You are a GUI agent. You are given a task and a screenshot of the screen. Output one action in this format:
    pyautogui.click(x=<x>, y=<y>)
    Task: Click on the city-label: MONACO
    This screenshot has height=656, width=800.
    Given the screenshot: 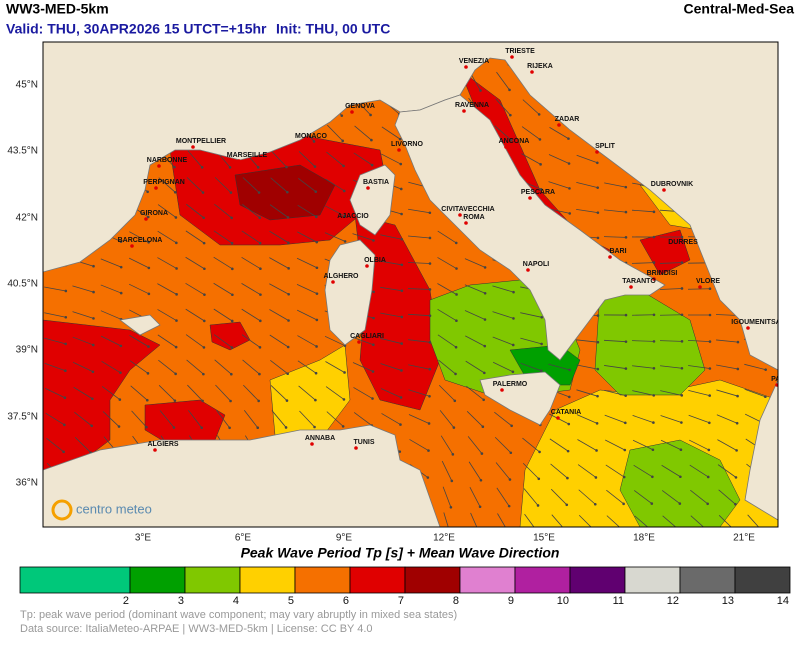 What is the action you would take?
    pyautogui.click(x=311, y=136)
    